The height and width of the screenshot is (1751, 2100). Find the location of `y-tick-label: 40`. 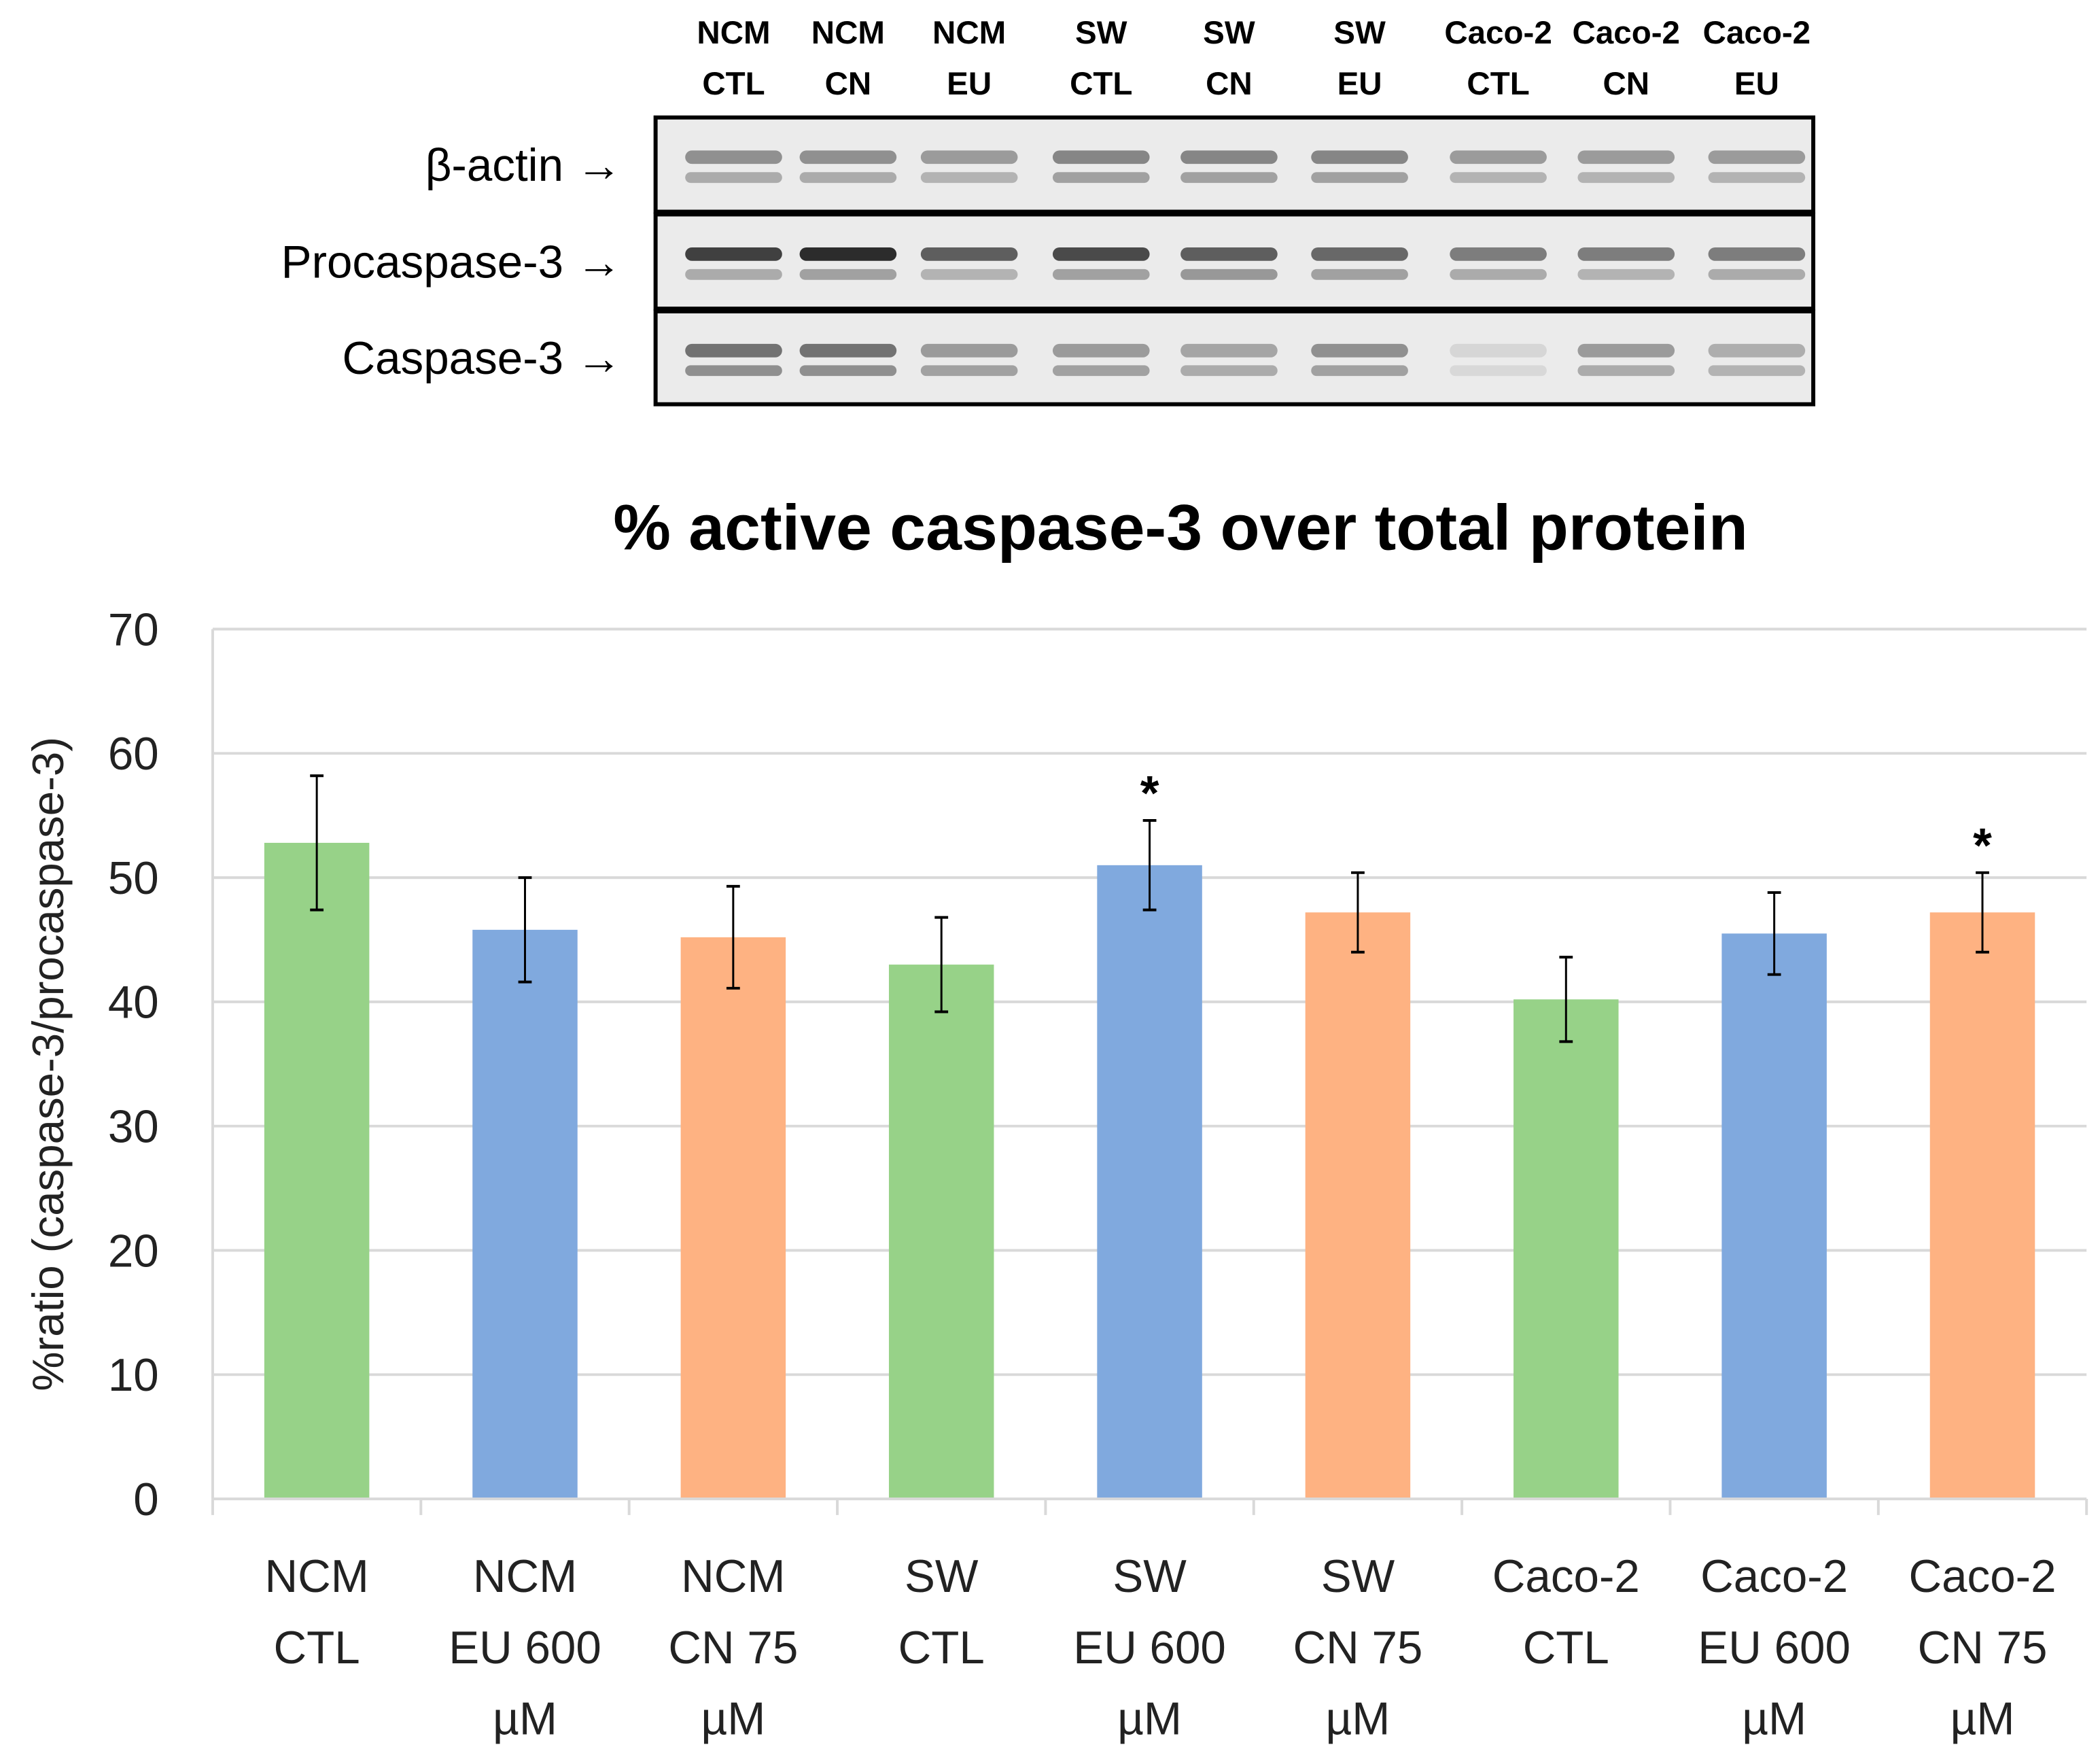

y-tick-label: 40 is located at coordinates (134, 1002).